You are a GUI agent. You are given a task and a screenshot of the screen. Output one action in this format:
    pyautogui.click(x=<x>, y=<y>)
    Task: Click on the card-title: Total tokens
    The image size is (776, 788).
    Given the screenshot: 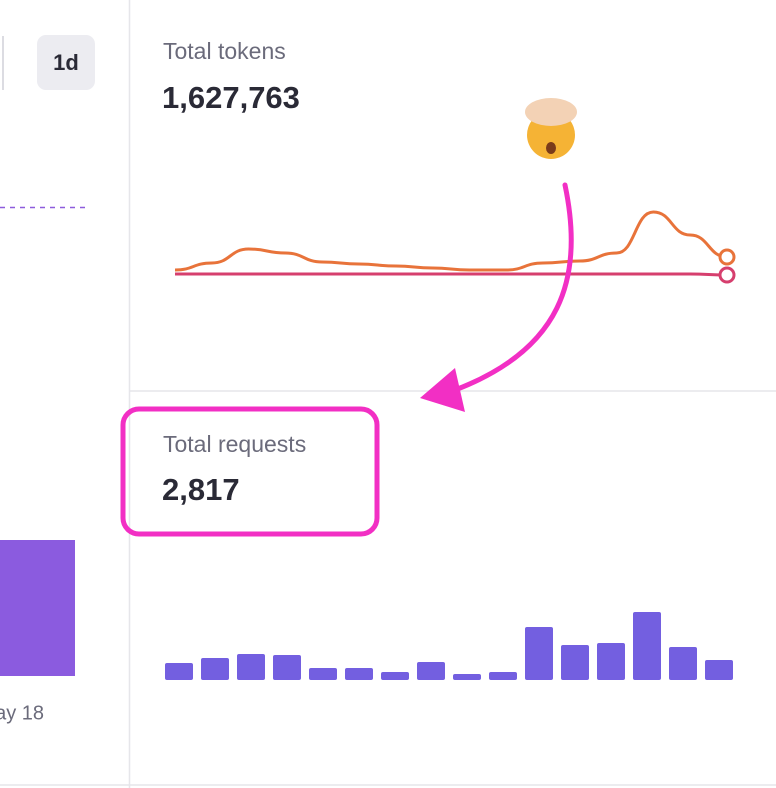 What is the action you would take?
    pyautogui.click(x=224, y=51)
    